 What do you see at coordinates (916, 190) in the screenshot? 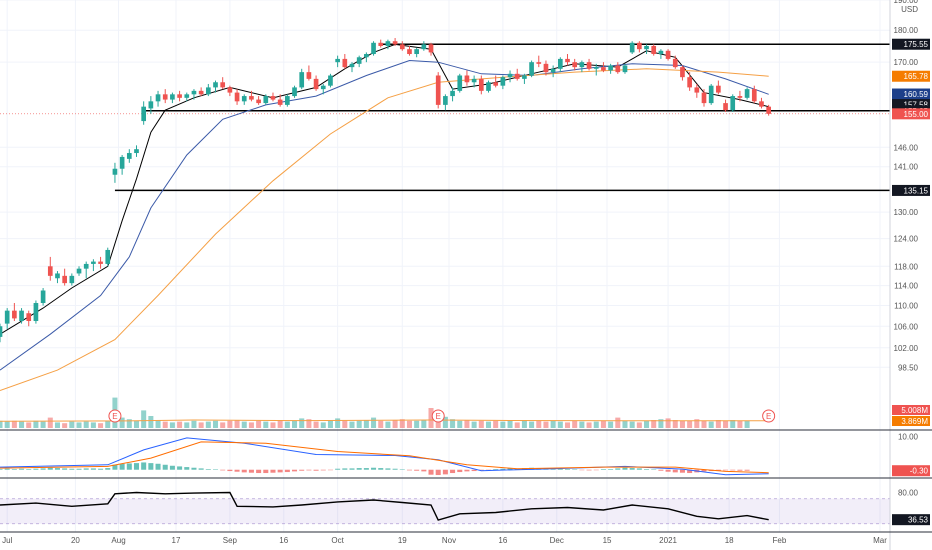
I see `price-value-label: 135.15` at bounding box center [916, 190].